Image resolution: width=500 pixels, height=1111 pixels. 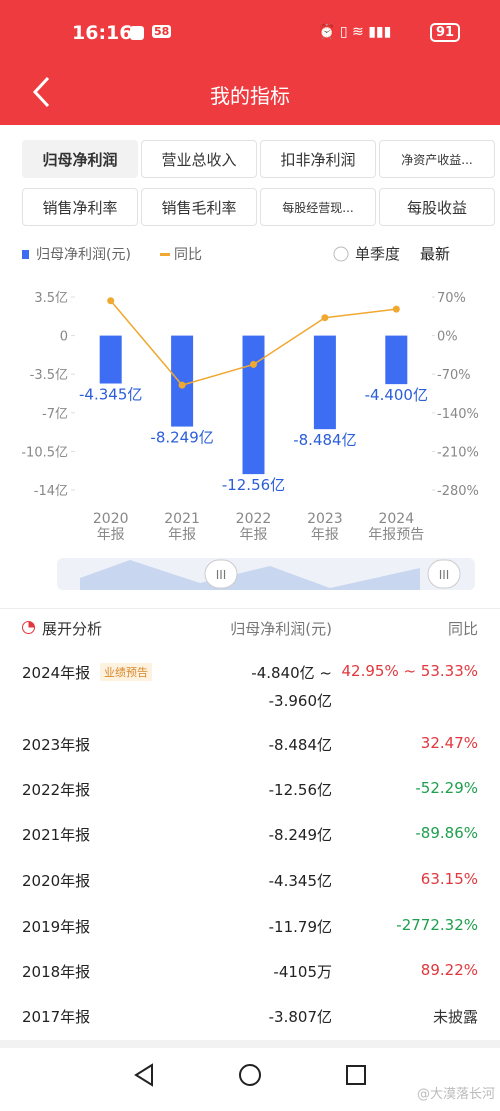 What do you see at coordinates (56, 881) in the screenshot?
I see `period: 2020年报` at bounding box center [56, 881].